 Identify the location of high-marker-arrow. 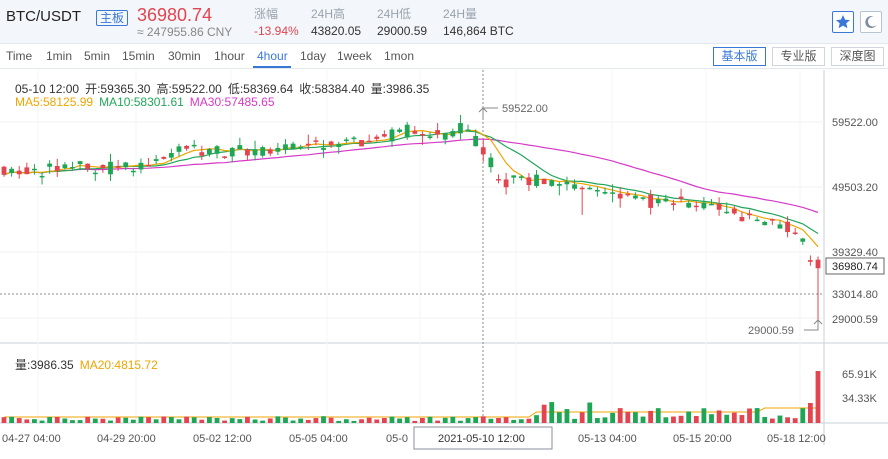
(483, 113).